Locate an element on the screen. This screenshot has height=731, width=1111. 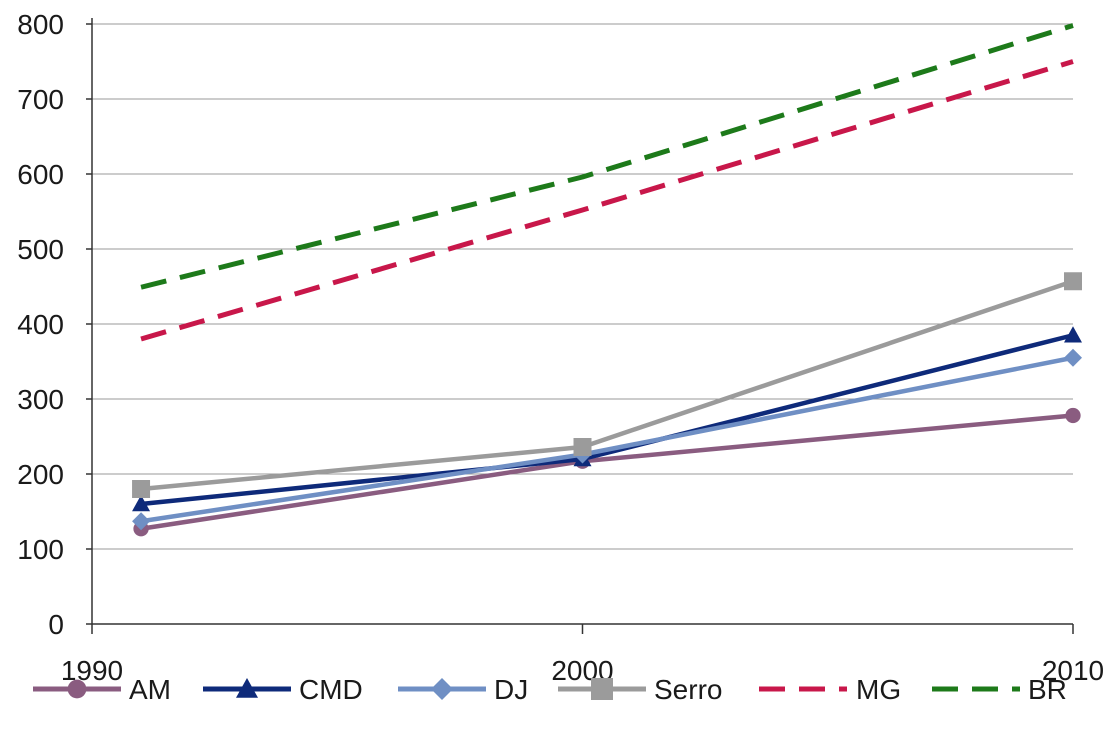
x-tick-label: 2010 is located at coordinates (1073, 670).